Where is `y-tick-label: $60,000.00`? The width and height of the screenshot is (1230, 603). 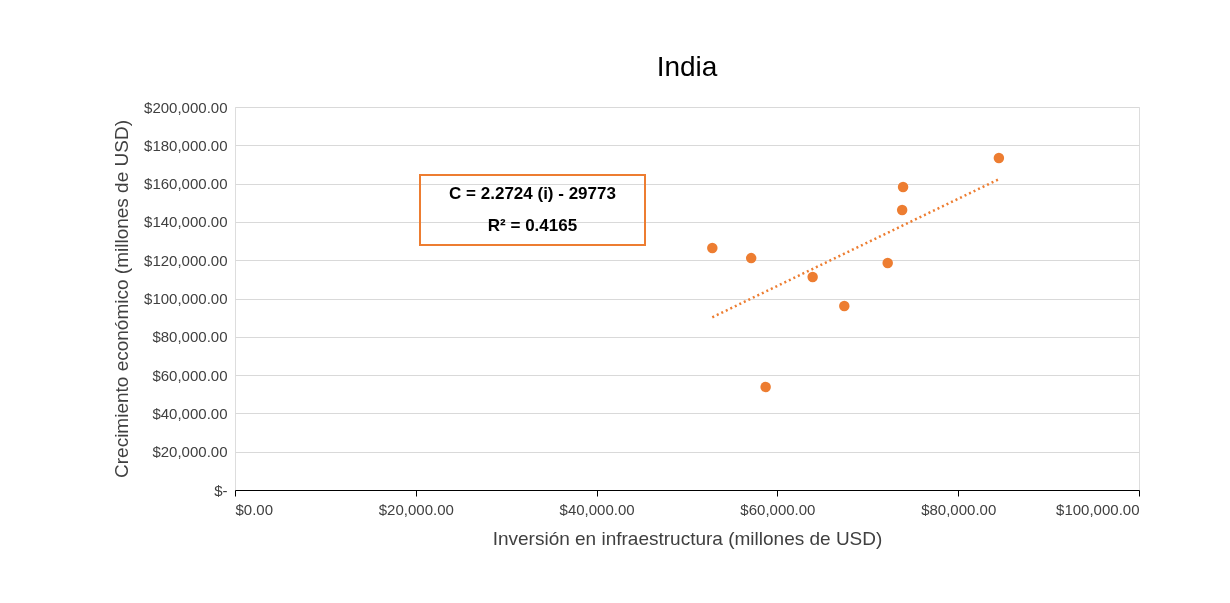
y-tick-label: $60,000.00 is located at coordinates (190, 375).